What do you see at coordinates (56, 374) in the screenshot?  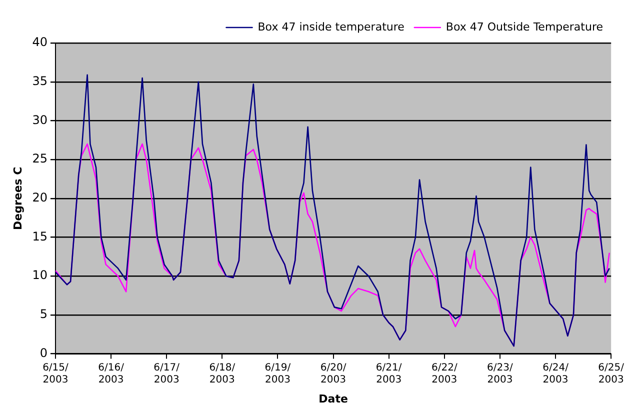 I see `x-tick-label: 6/15/2003` at bounding box center [56, 374].